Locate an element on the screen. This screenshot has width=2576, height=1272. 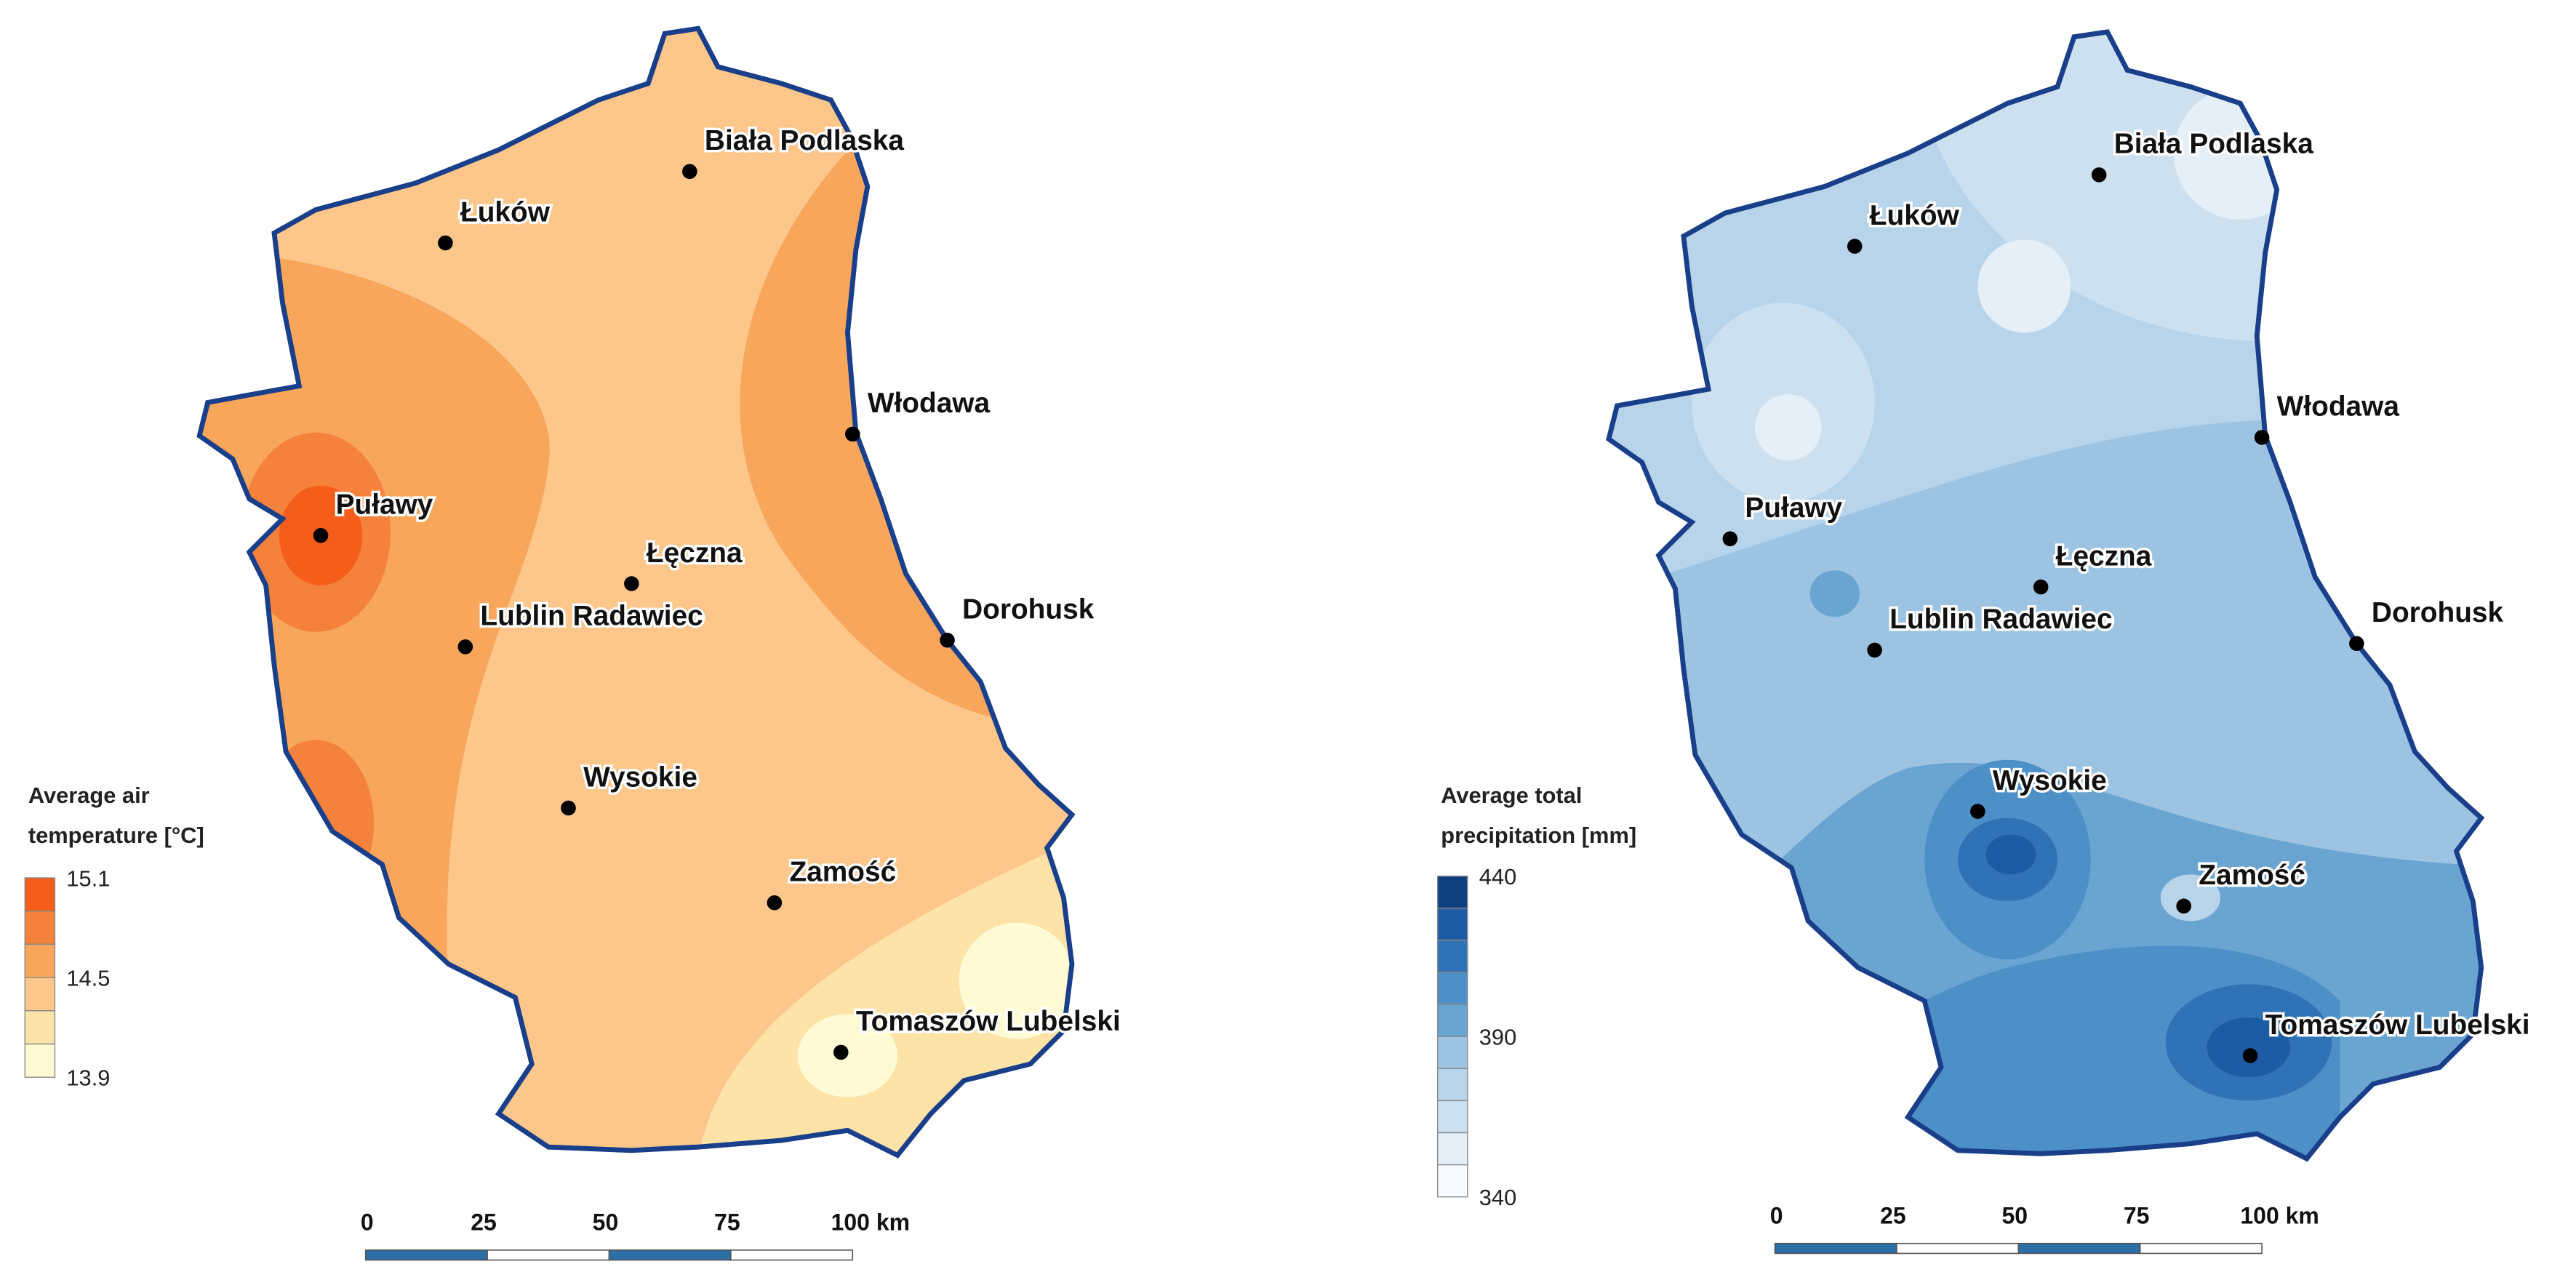
legend-title: Average air is located at coordinates (89, 795).